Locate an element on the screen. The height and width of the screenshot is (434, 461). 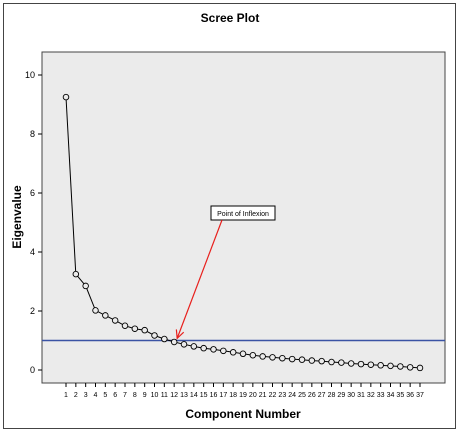
x-tick-label: 22 is located at coordinates (273, 395).